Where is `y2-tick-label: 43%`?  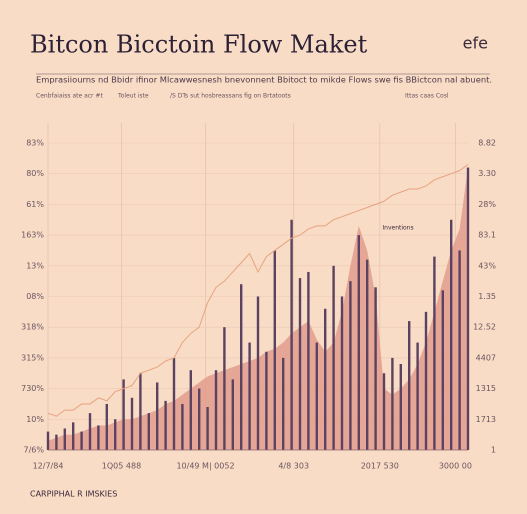 y2-tick-label: 43% is located at coordinates (487, 265).